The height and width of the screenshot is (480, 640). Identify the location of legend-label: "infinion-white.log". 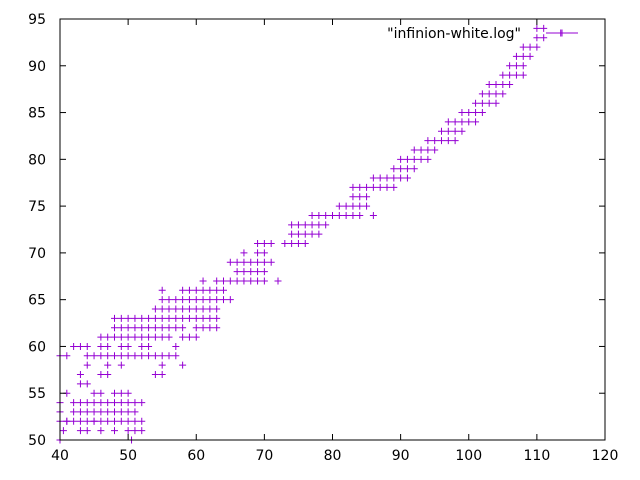
(454, 34).